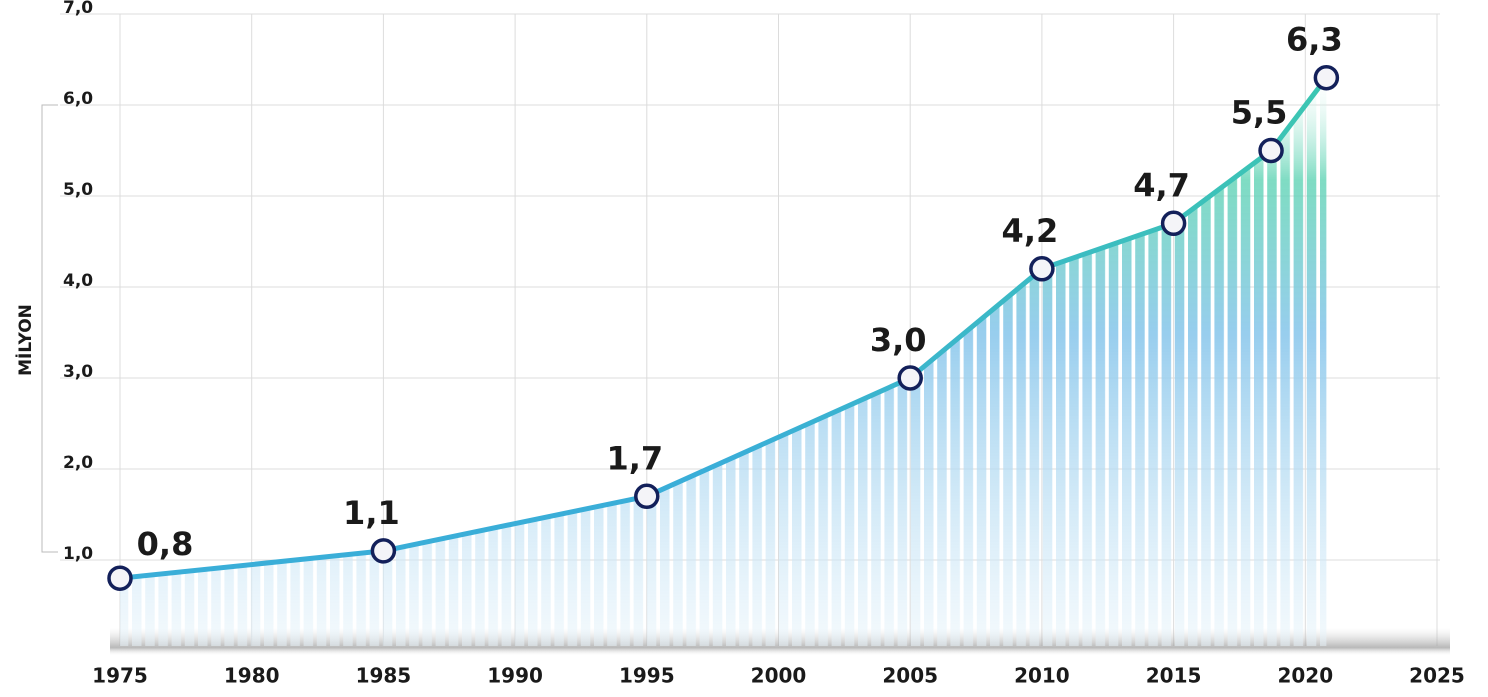 The height and width of the screenshot is (697, 1488). What do you see at coordinates (898, 340) in the screenshot?
I see `value-label: 3,0` at bounding box center [898, 340].